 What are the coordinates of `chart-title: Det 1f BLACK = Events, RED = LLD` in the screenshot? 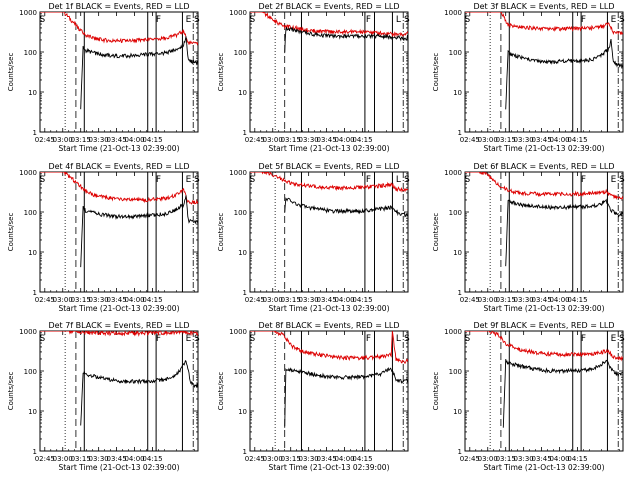 It's located at (118, 6).